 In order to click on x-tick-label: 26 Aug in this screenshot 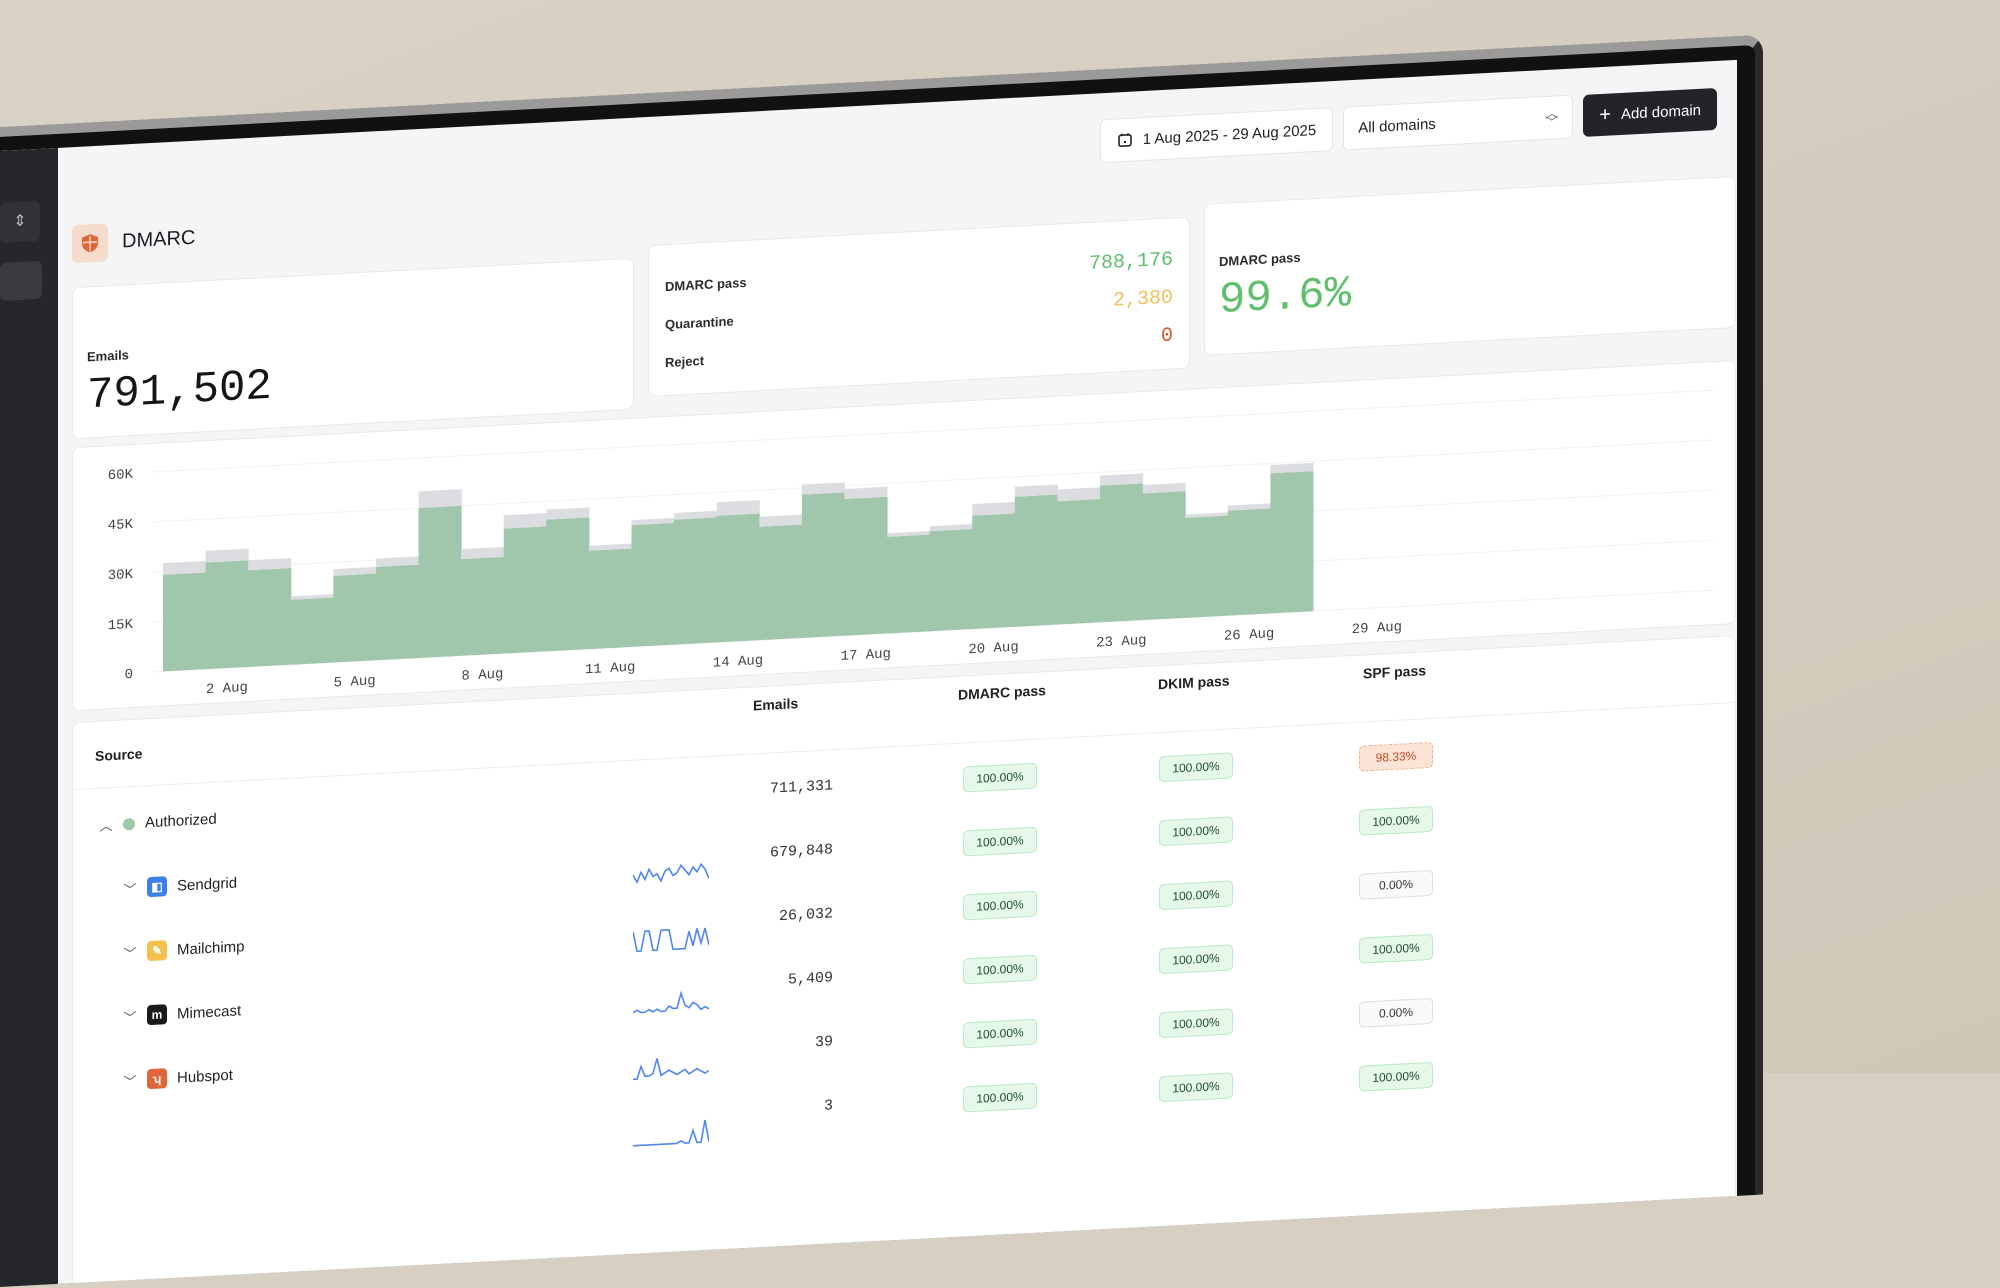, I will do `click(1249, 635)`.